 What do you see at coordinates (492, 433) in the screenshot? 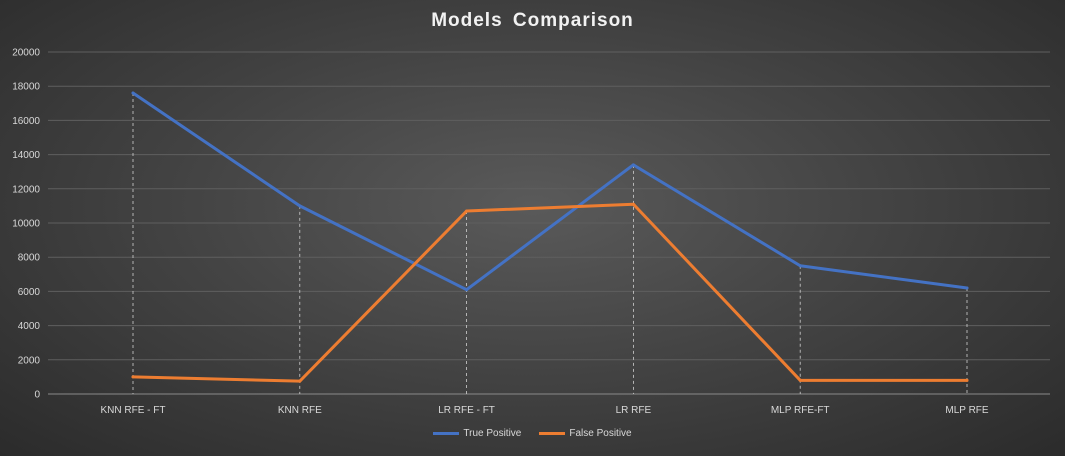
I see `legend-label-true-positive: True Positive` at bounding box center [492, 433].